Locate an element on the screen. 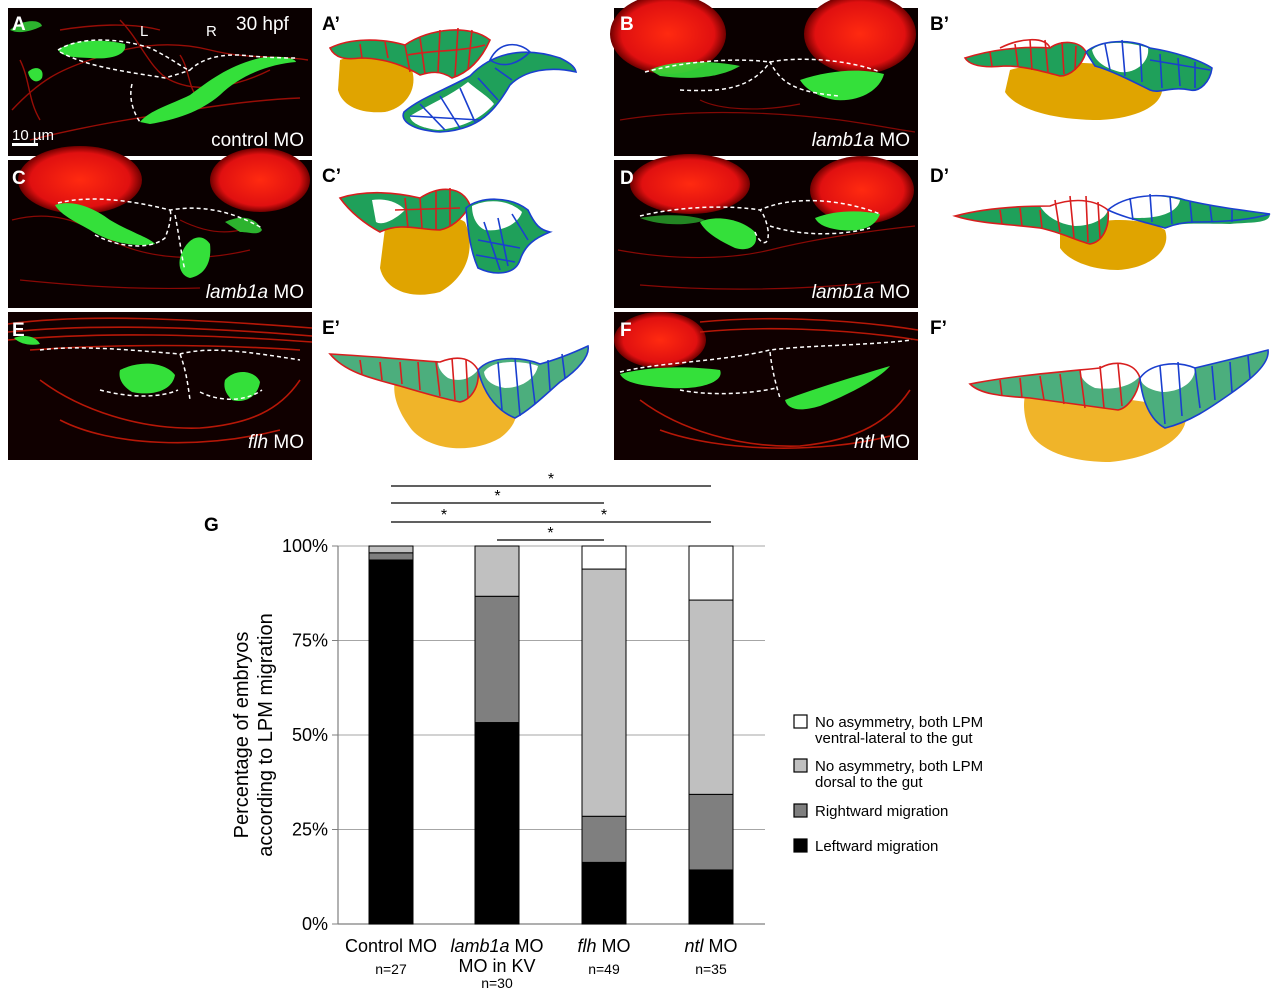 This screenshot has height=992, width=1280. panel-d-green-left is located at coordinates (728, 234).